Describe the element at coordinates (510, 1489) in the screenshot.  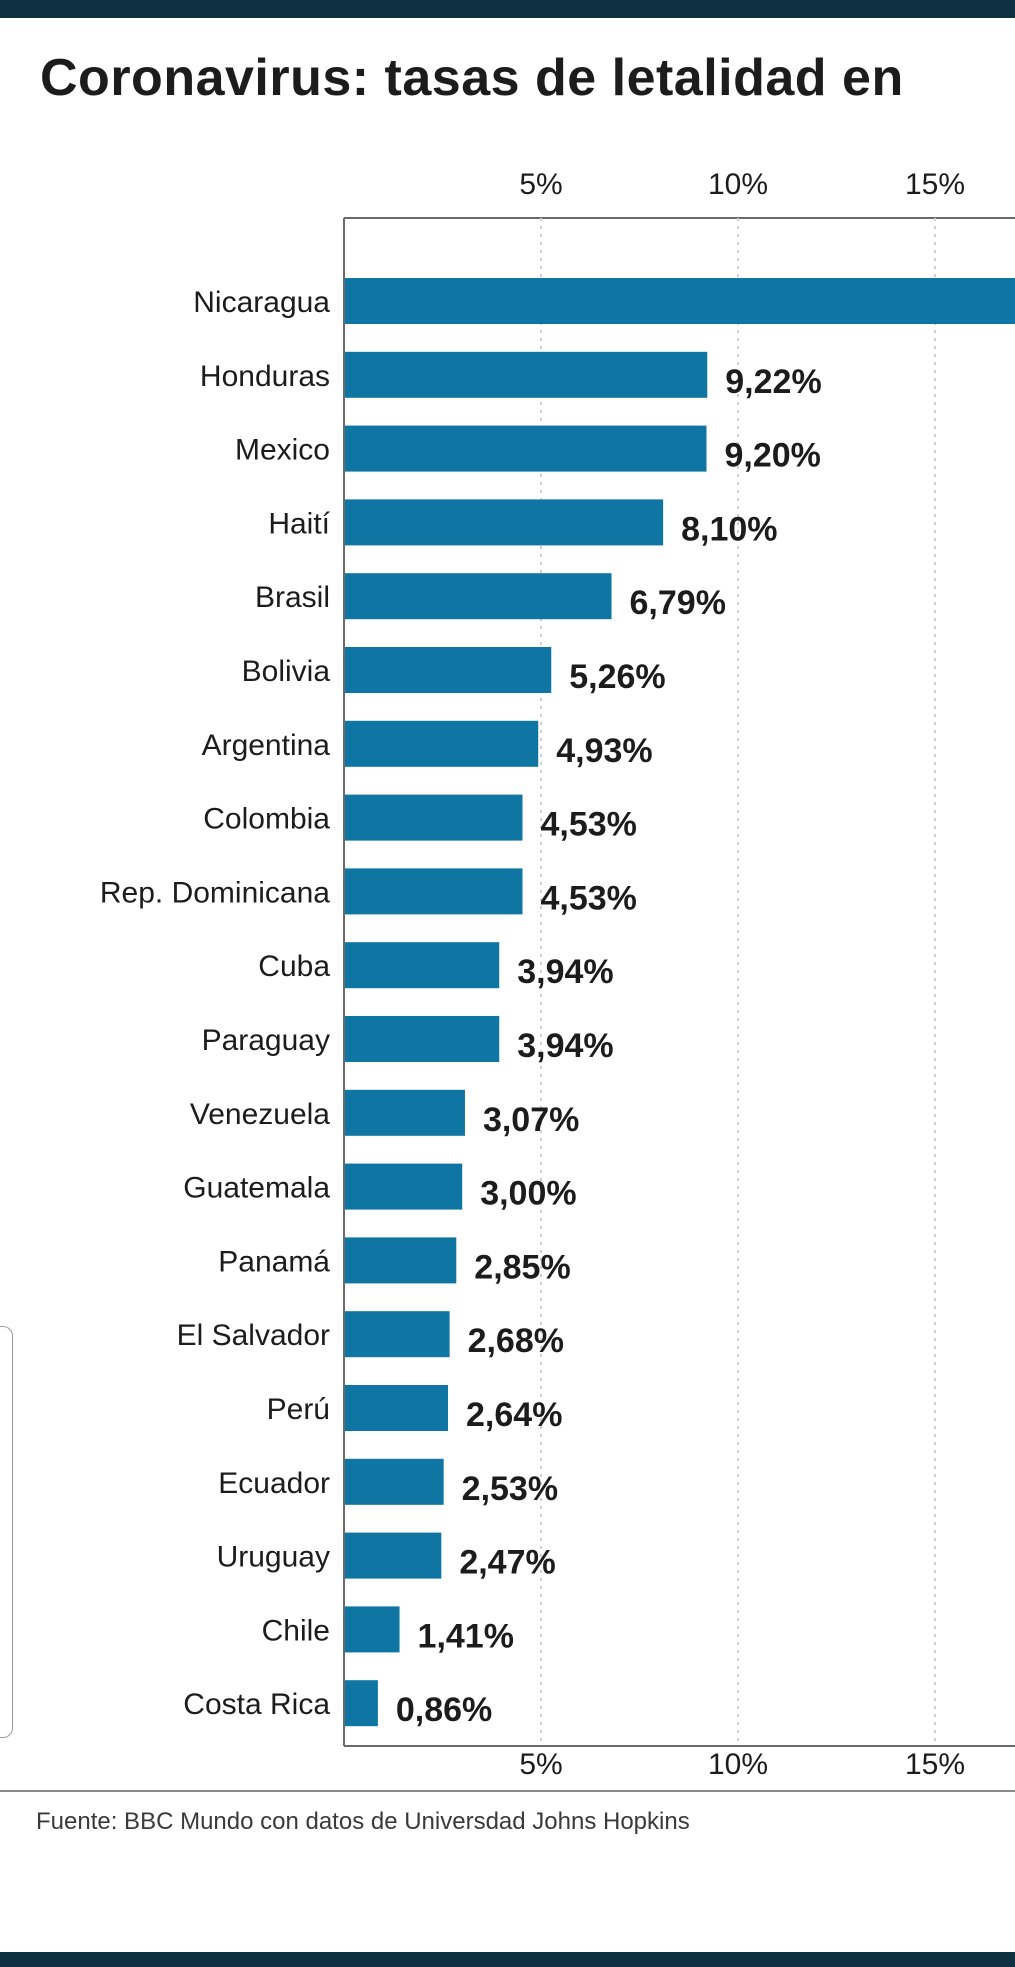
I see `data-label: 2,53%` at that location.